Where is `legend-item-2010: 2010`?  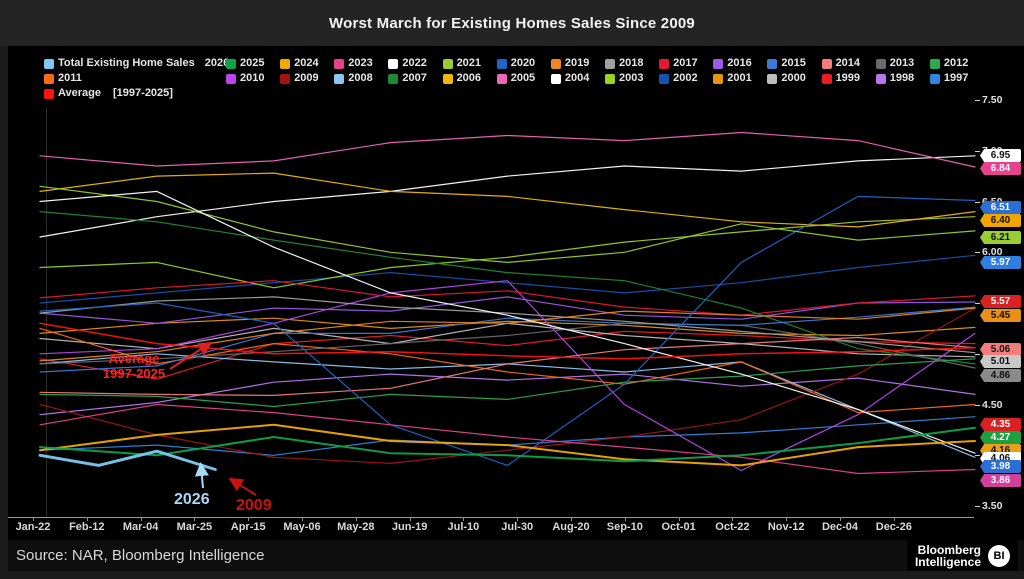 legend-item-2010: 2010 is located at coordinates (253, 78).